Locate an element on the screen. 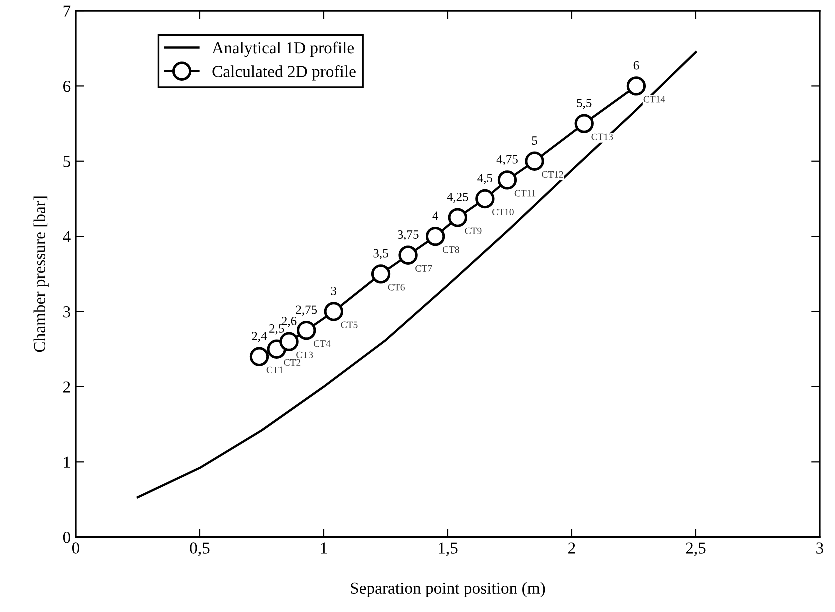 Image resolution: width=835 pixels, height=612 pixels. annotation: CT5 is located at coordinates (349, 325).